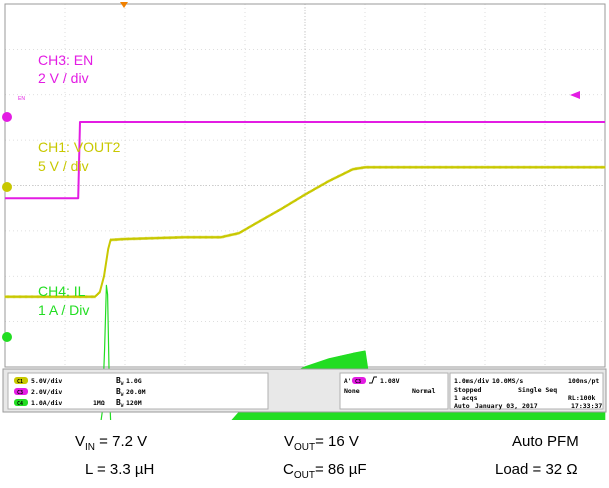  I want to click on ch4-scale-label: 1 A / Div, so click(63, 310).